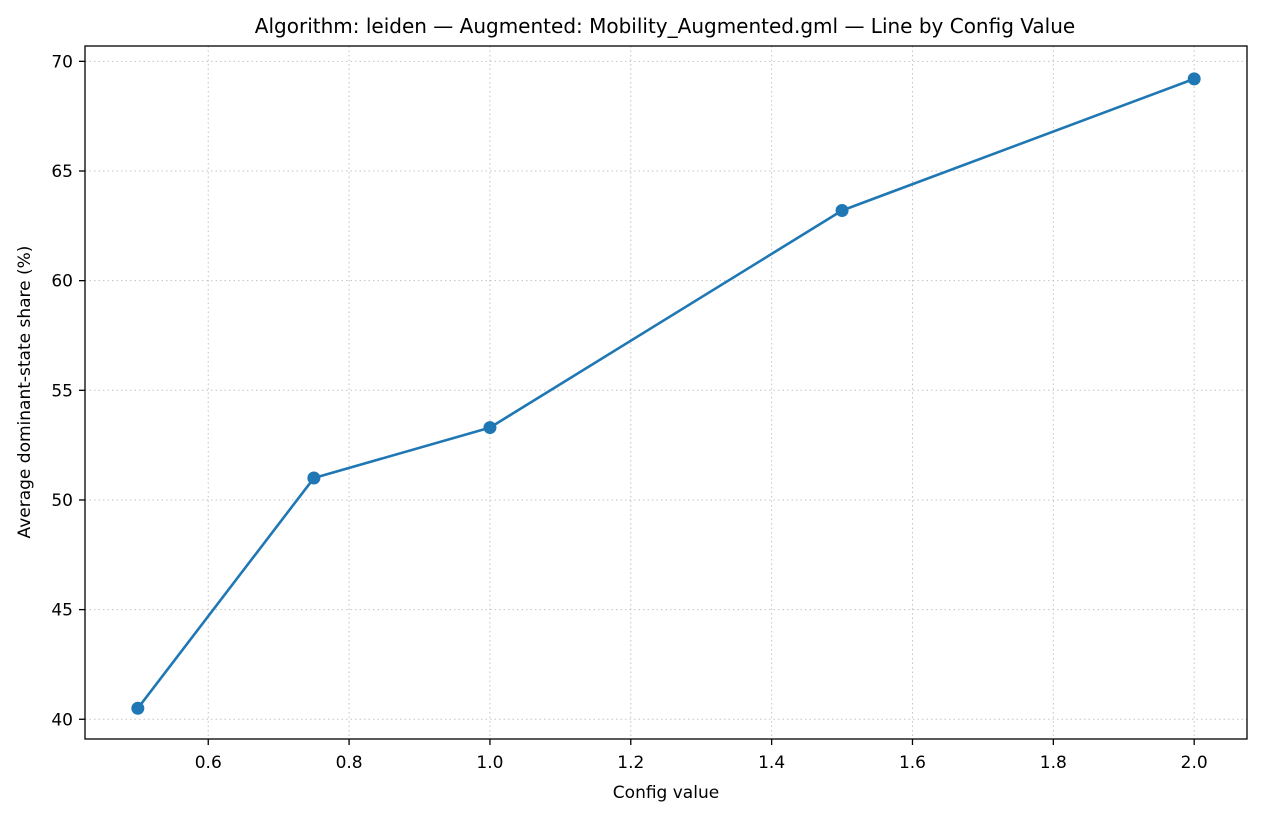  Describe the element at coordinates (62, 282) in the screenshot. I see `y-tick-label: 60` at that location.